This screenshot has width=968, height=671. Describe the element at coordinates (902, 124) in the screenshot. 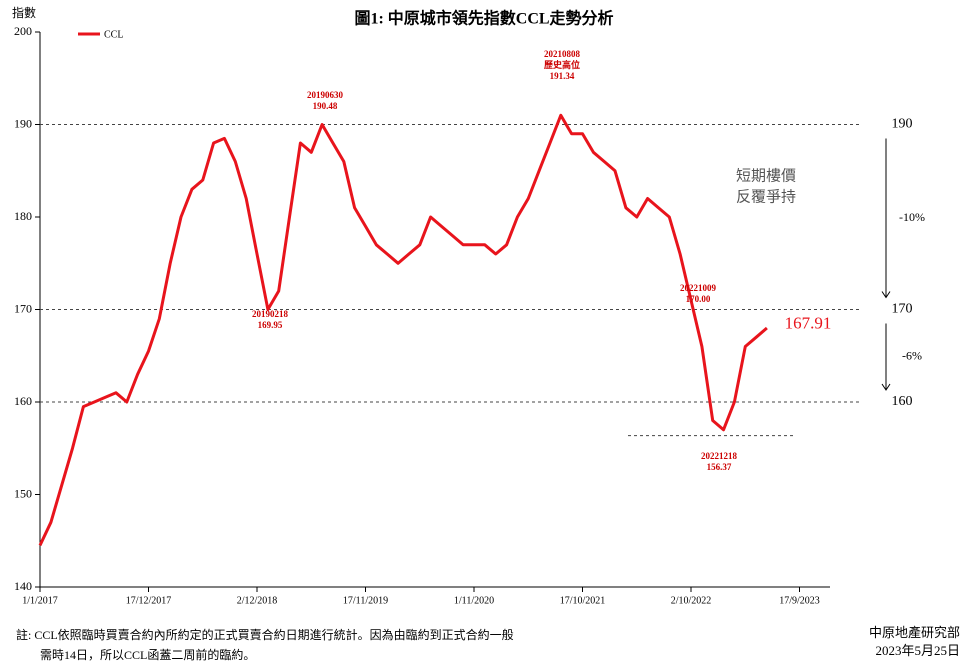

I see `reference-label: 190` at that location.